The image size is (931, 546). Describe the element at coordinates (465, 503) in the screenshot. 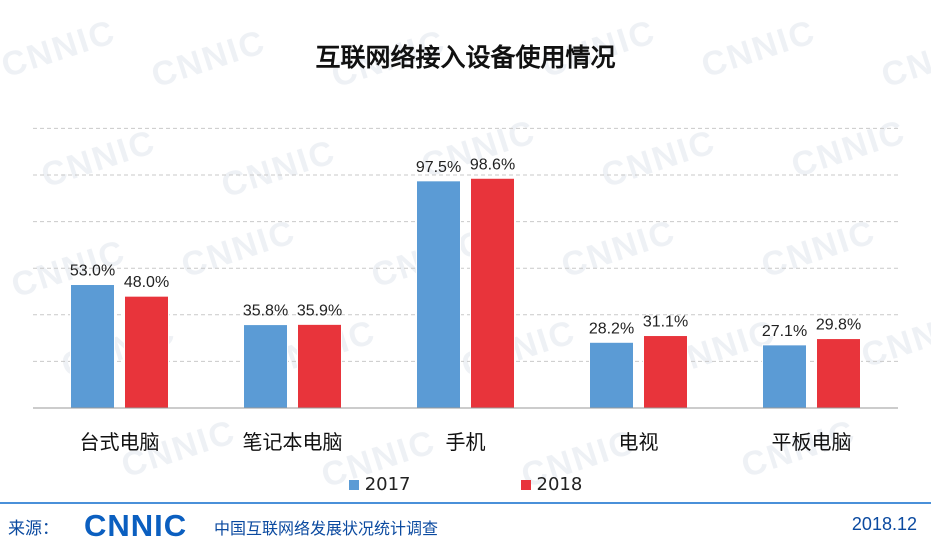

I see `footer-divider` at that location.